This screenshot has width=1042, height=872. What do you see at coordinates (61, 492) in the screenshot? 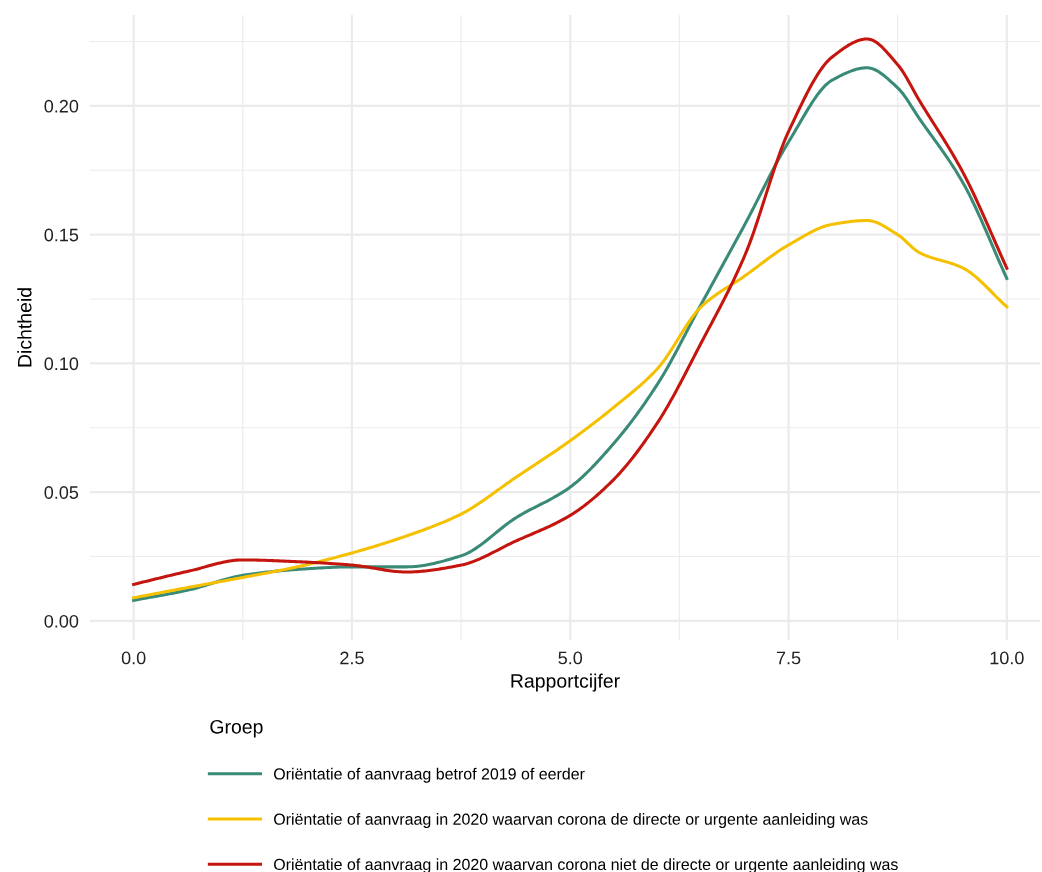
I see `y-tick-label: 0.05` at bounding box center [61, 492].